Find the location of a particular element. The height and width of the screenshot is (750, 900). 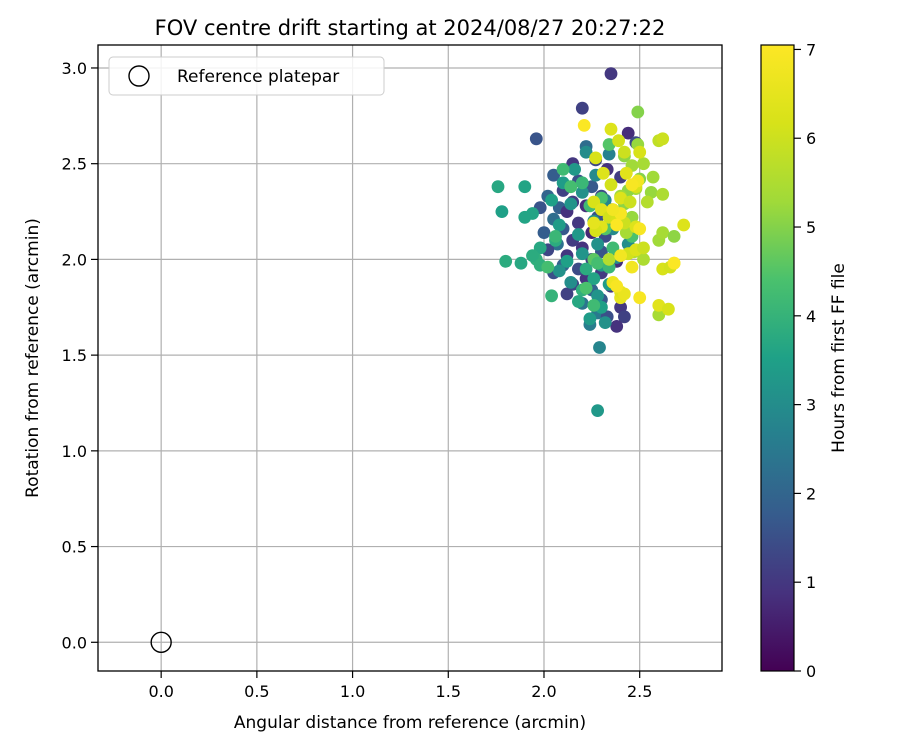

y-tick-label: 1.0 is located at coordinates (74, 451).